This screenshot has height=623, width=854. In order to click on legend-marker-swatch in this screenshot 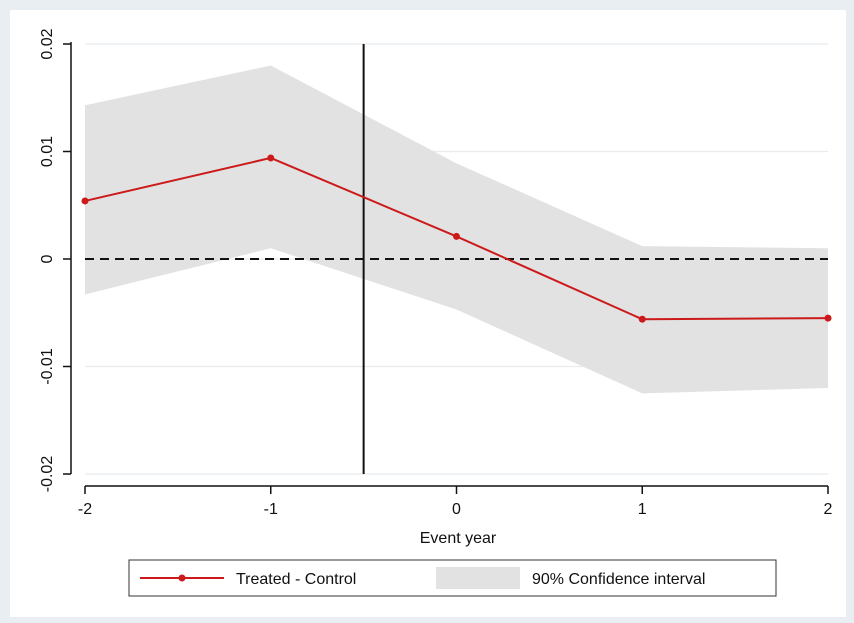, I will do `click(182, 578)`.